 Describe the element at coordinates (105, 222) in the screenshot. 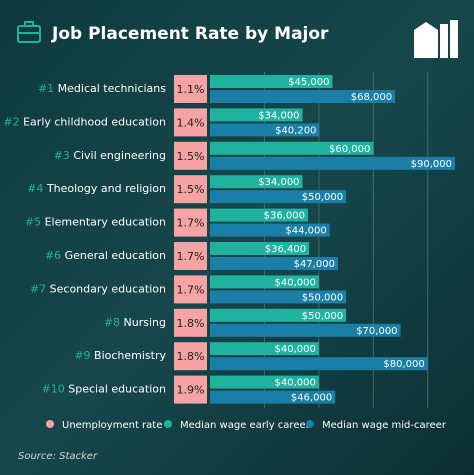

I see `major-name: Elementary education` at that location.